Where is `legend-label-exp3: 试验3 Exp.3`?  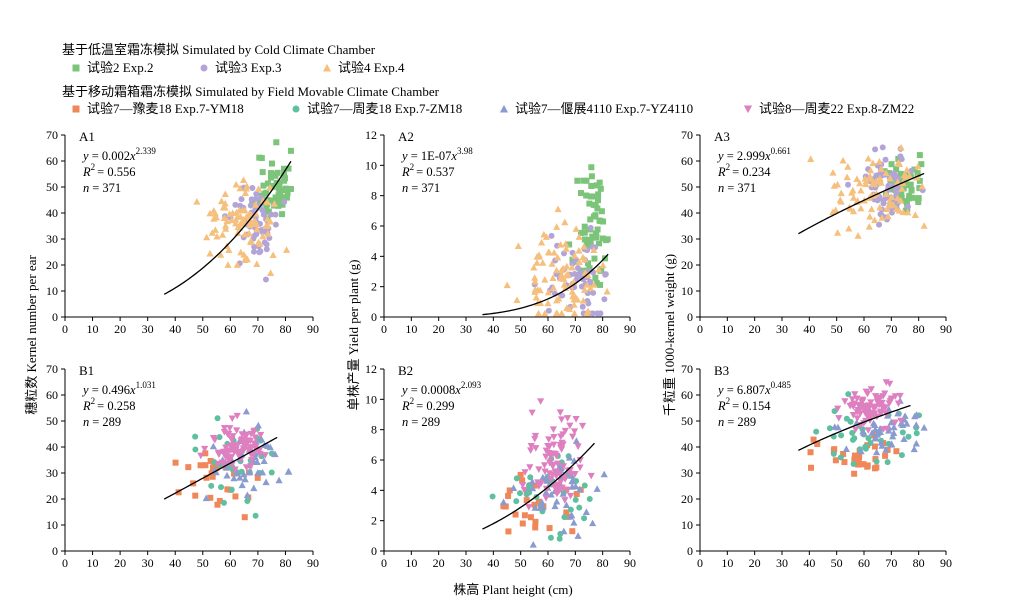 legend-label-exp3: 试验3 Exp.3 is located at coordinates (248, 67).